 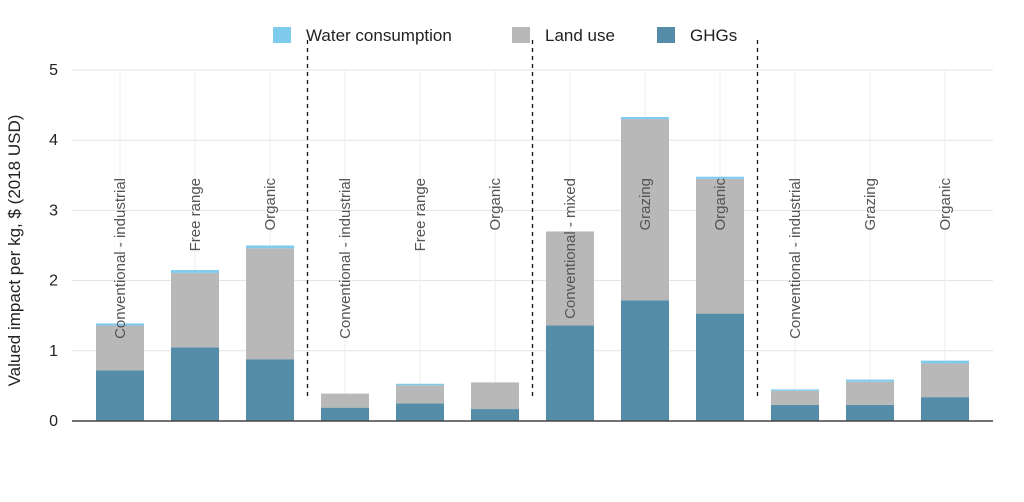 I want to click on legend-label: Water consumption, so click(x=379, y=35).